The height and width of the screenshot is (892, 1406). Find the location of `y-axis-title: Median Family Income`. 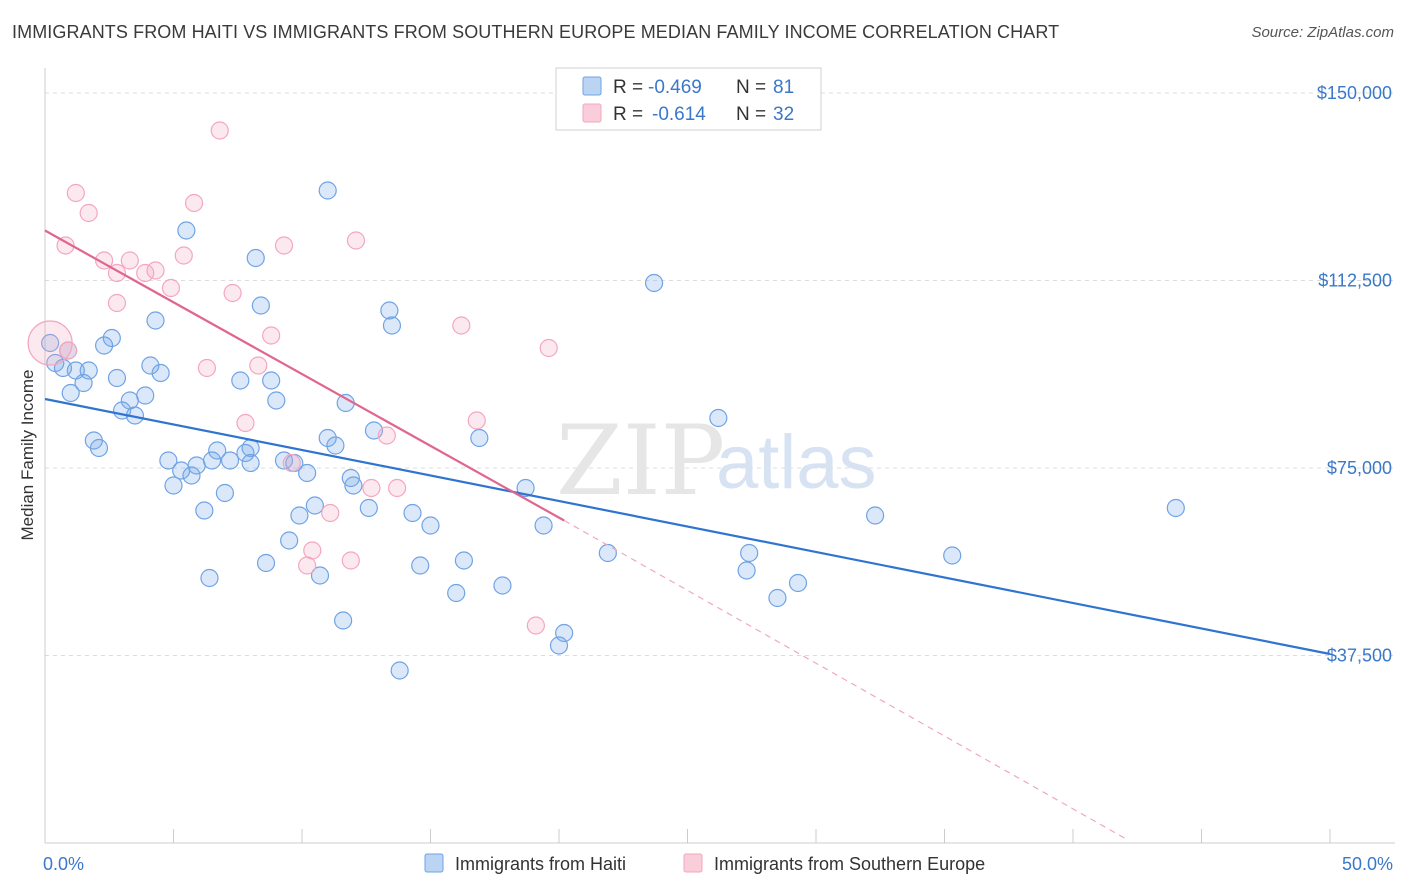

y-axis-title: Median Family Income is located at coordinates (27, 454).